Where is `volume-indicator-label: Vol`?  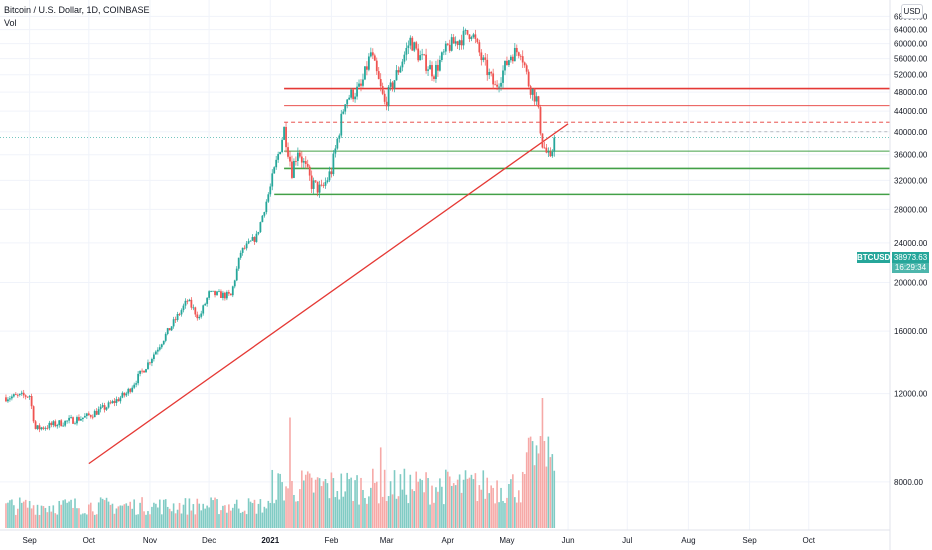 volume-indicator-label: Vol is located at coordinates (10, 23).